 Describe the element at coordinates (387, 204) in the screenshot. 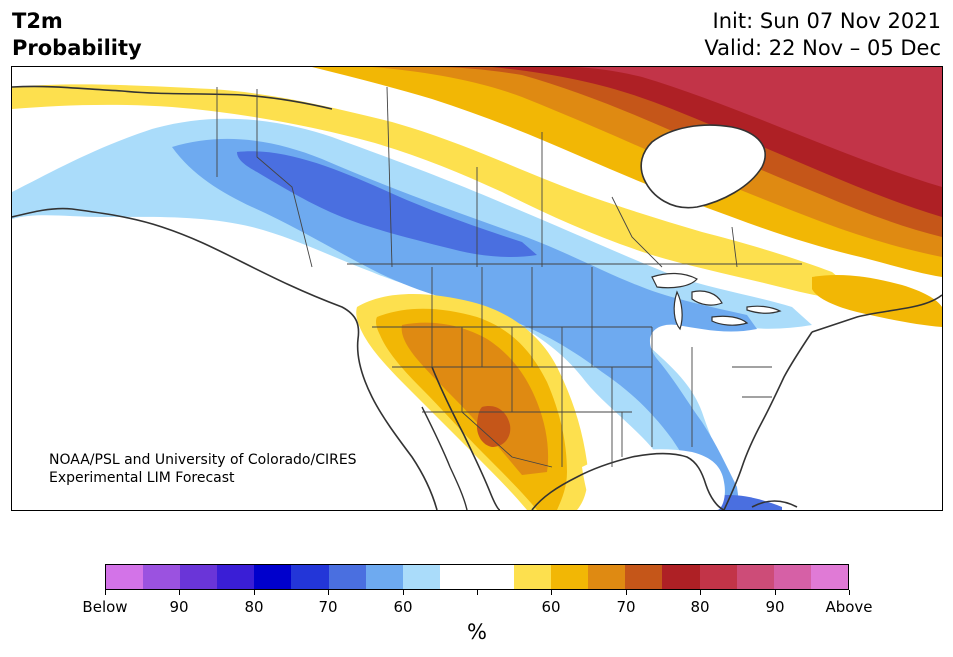

I see `below-normal-core` at that location.